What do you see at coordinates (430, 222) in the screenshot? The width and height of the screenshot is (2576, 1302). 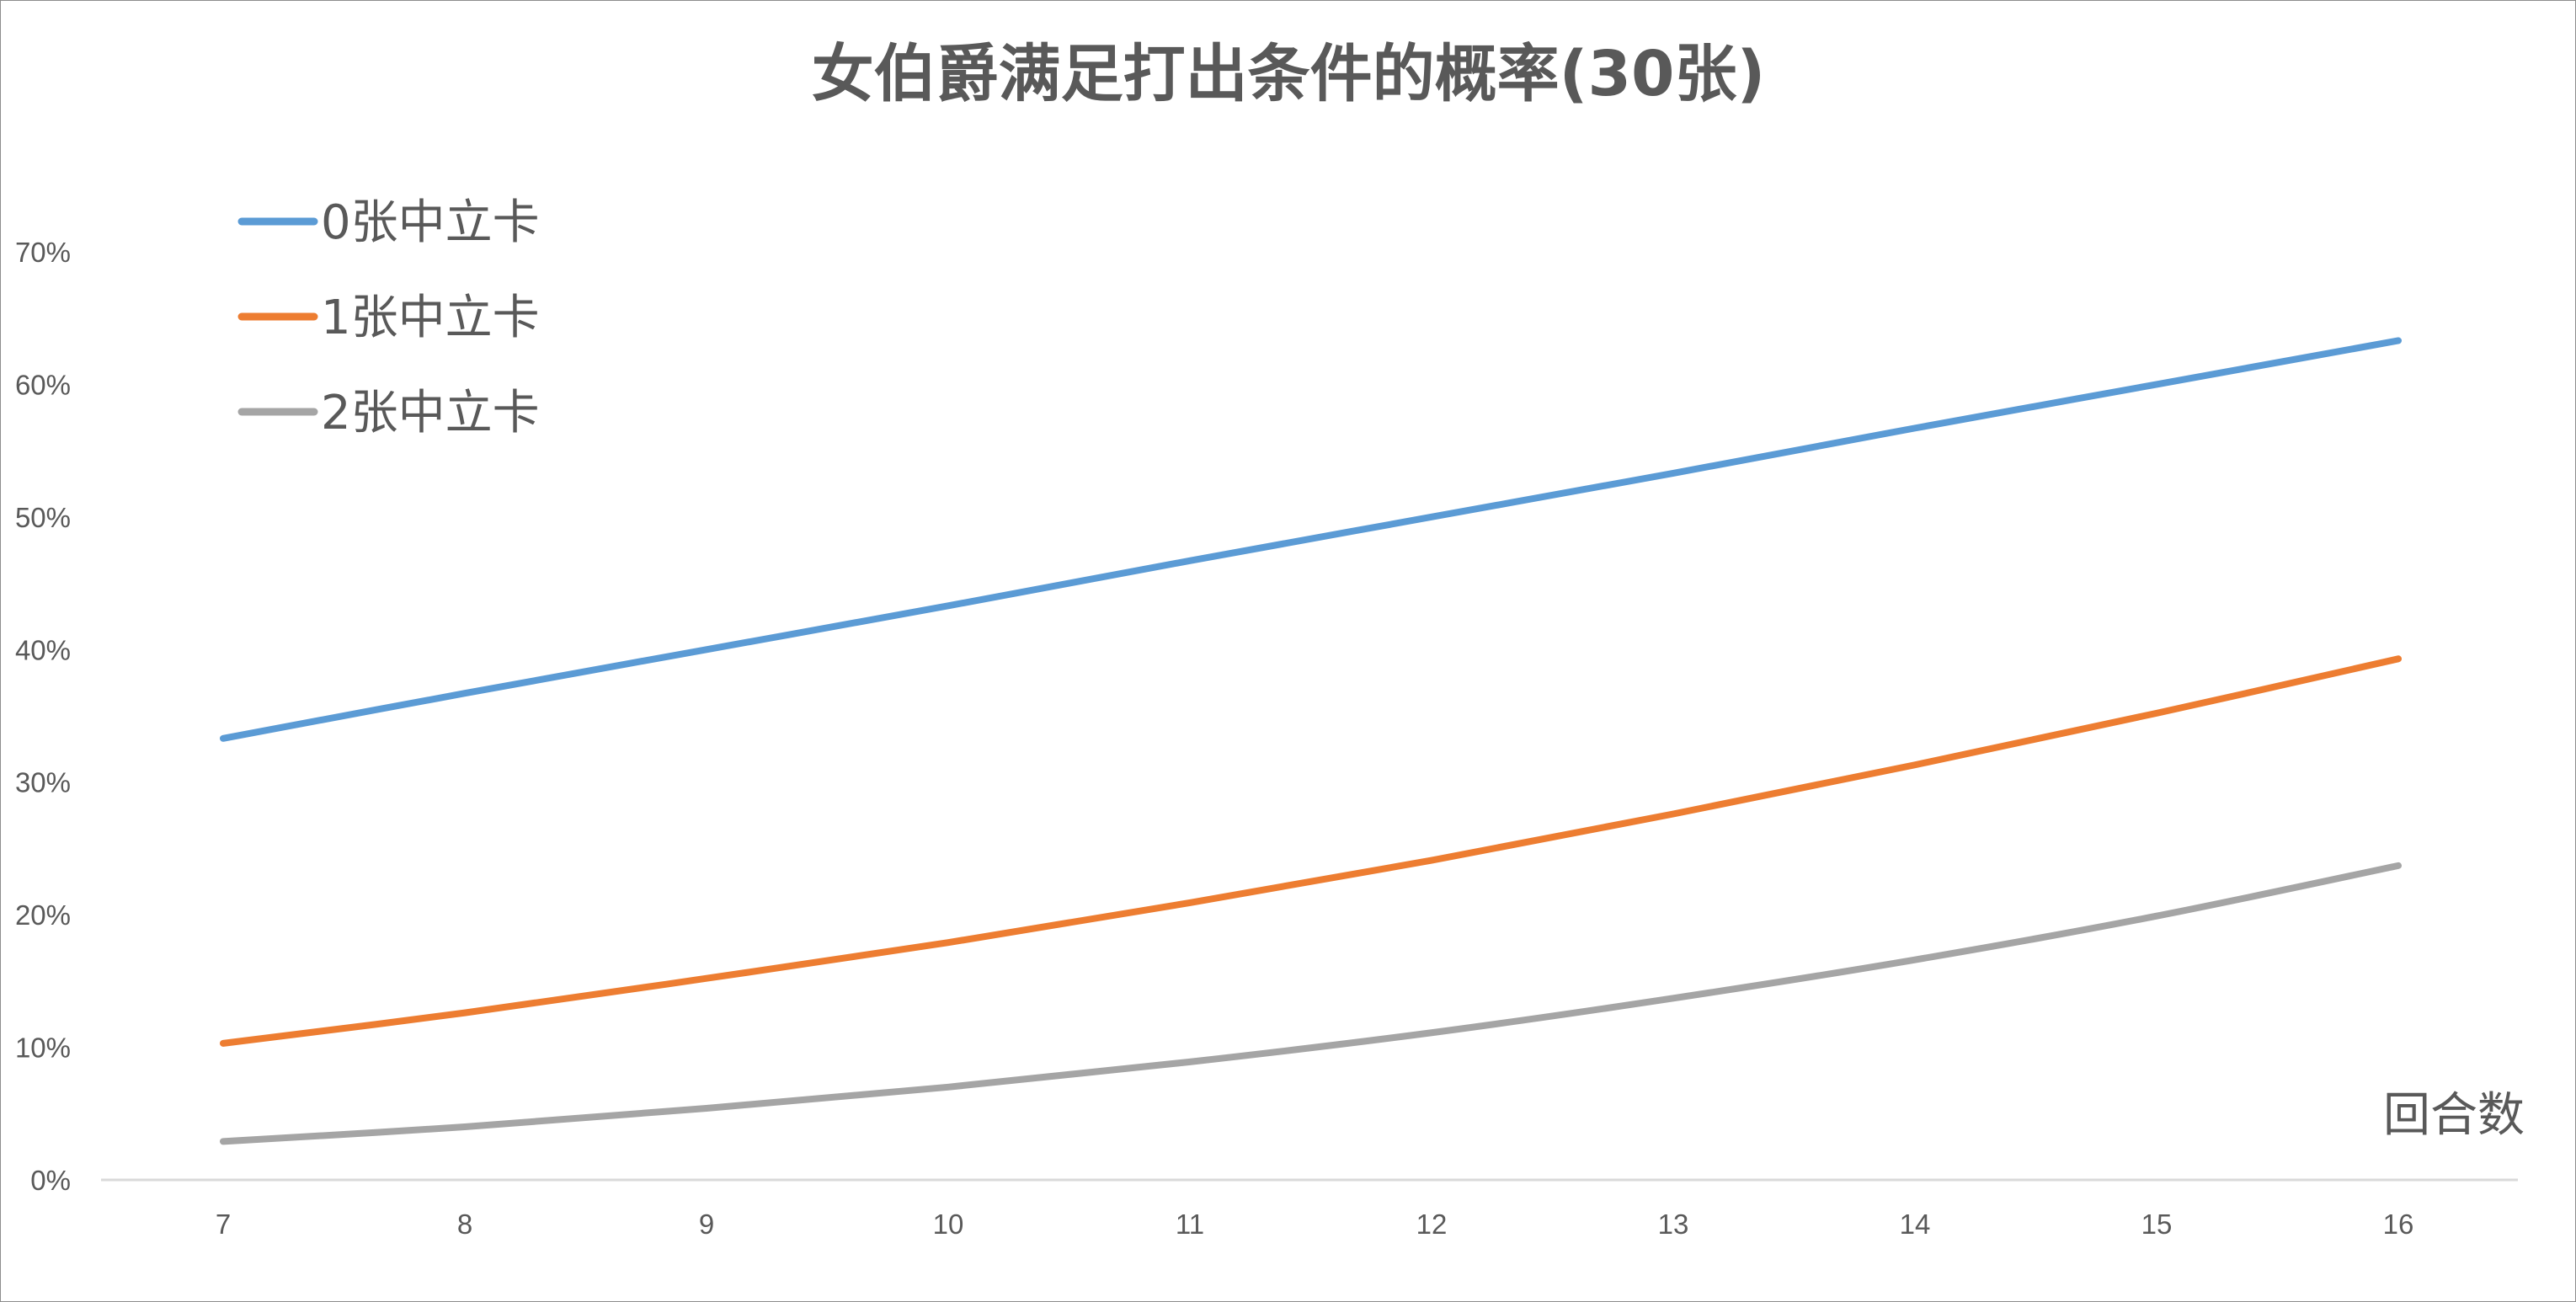 I see `legend-label-0: 0张中立卡` at bounding box center [430, 222].